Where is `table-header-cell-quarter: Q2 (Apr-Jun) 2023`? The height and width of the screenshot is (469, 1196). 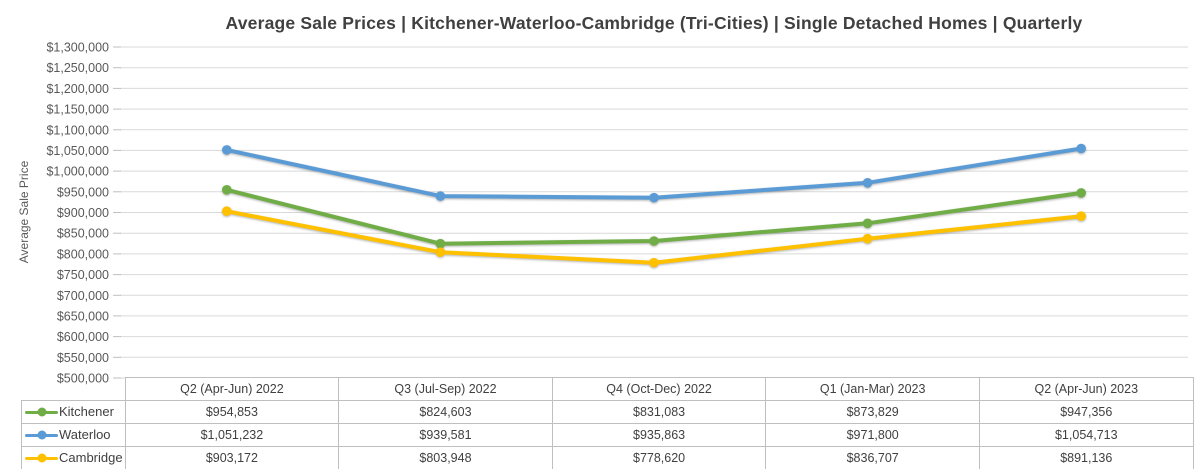 table-header-cell-quarter: Q2 (Apr-Jun) 2023 is located at coordinates (1086, 389).